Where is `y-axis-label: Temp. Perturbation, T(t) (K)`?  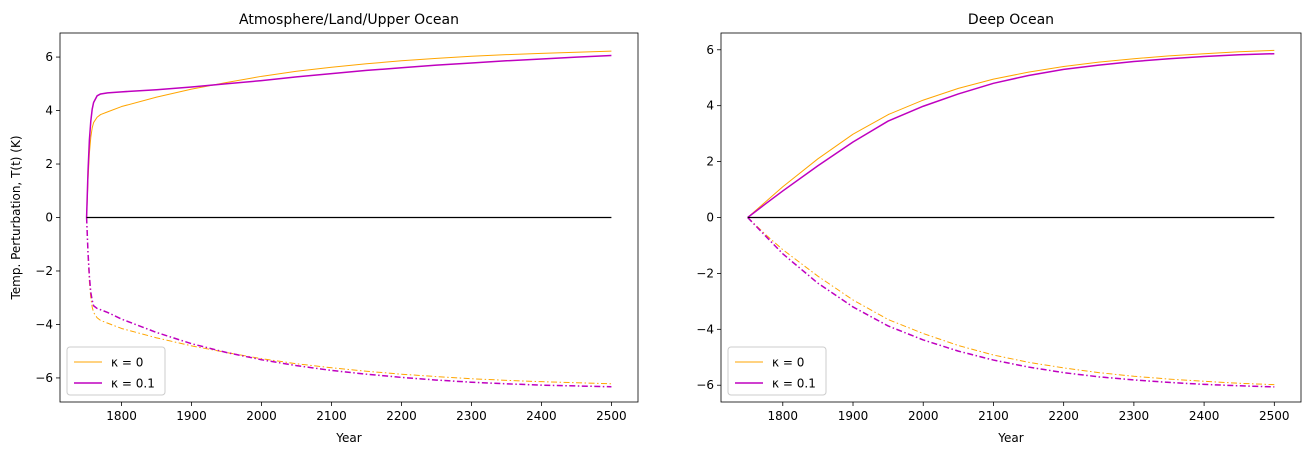
y-axis-label: Temp. Perturbation, T(t) (K) is located at coordinates (16, 217).